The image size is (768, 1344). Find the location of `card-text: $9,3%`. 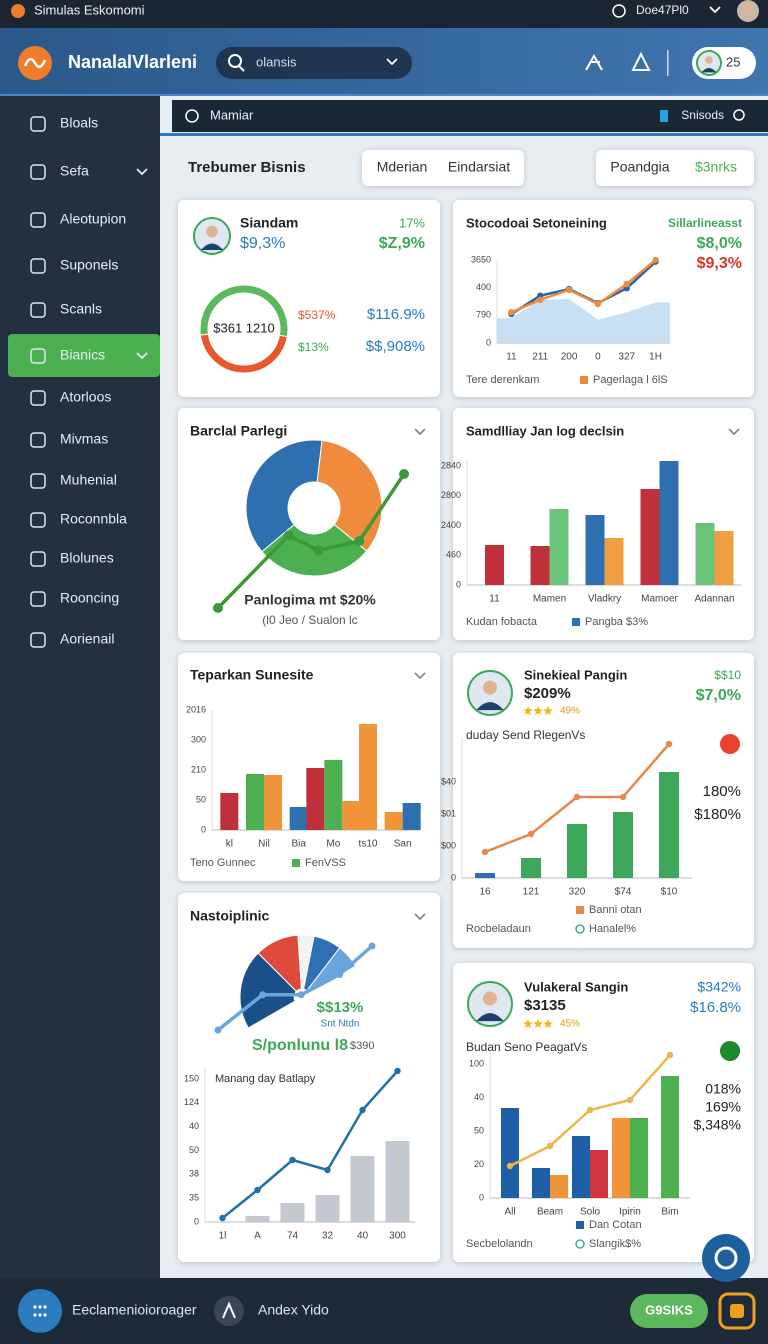

card-text: $9,3% is located at coordinates (719, 263).